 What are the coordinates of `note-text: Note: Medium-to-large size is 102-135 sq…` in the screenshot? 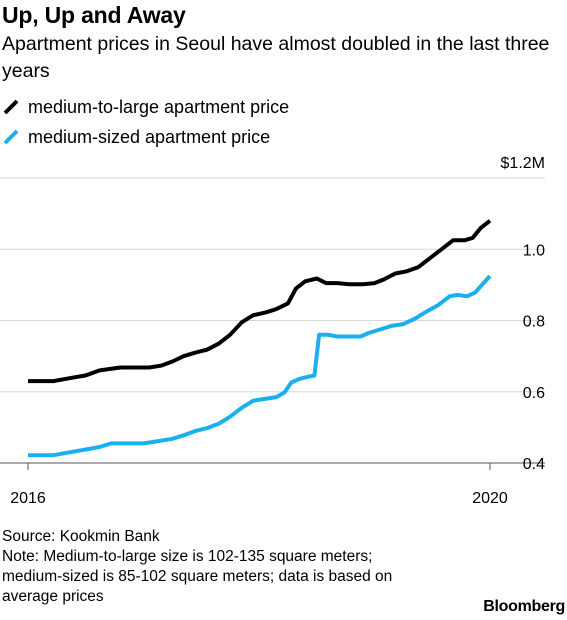 It's located at (197, 576).